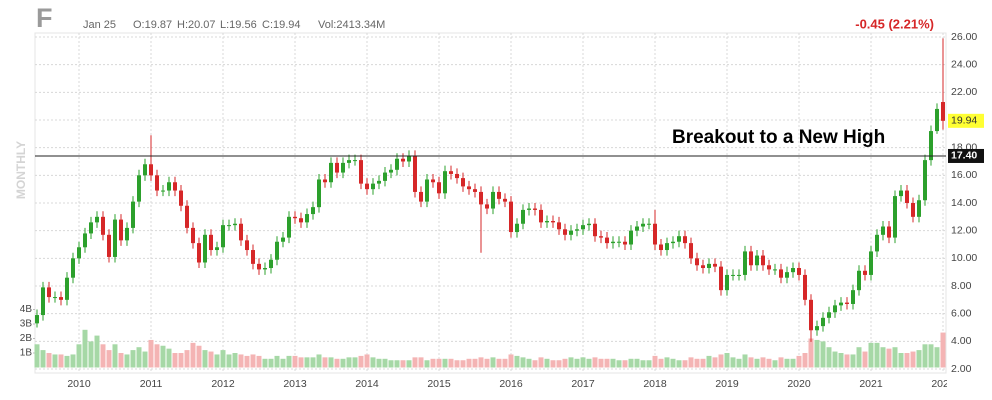 The width and height of the screenshot is (992, 400). I want to click on period-label: MONTHLY, so click(21, 170).